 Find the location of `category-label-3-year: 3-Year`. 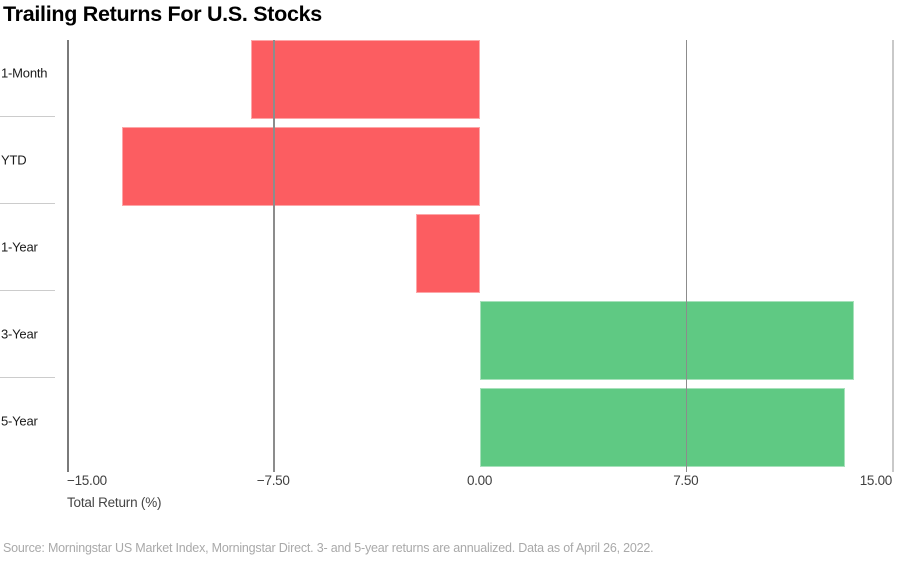

category-label-3-year: 3-Year is located at coordinates (19, 333).